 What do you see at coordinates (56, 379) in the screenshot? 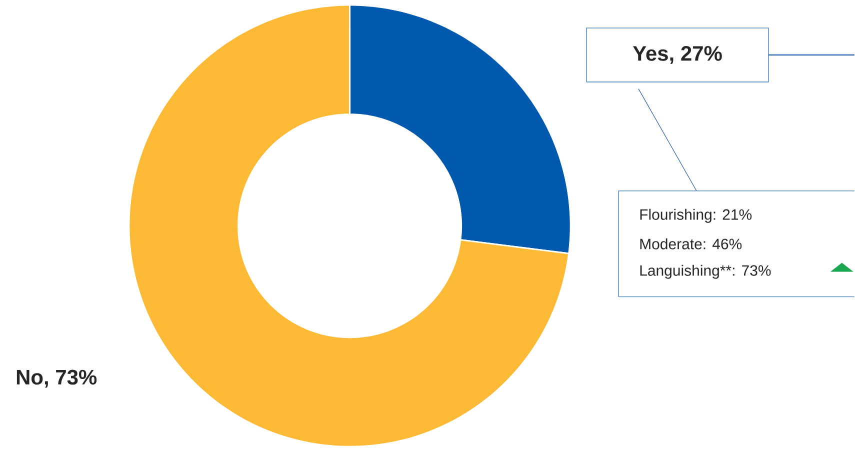
I see `data-label: No, 73%` at bounding box center [56, 379].